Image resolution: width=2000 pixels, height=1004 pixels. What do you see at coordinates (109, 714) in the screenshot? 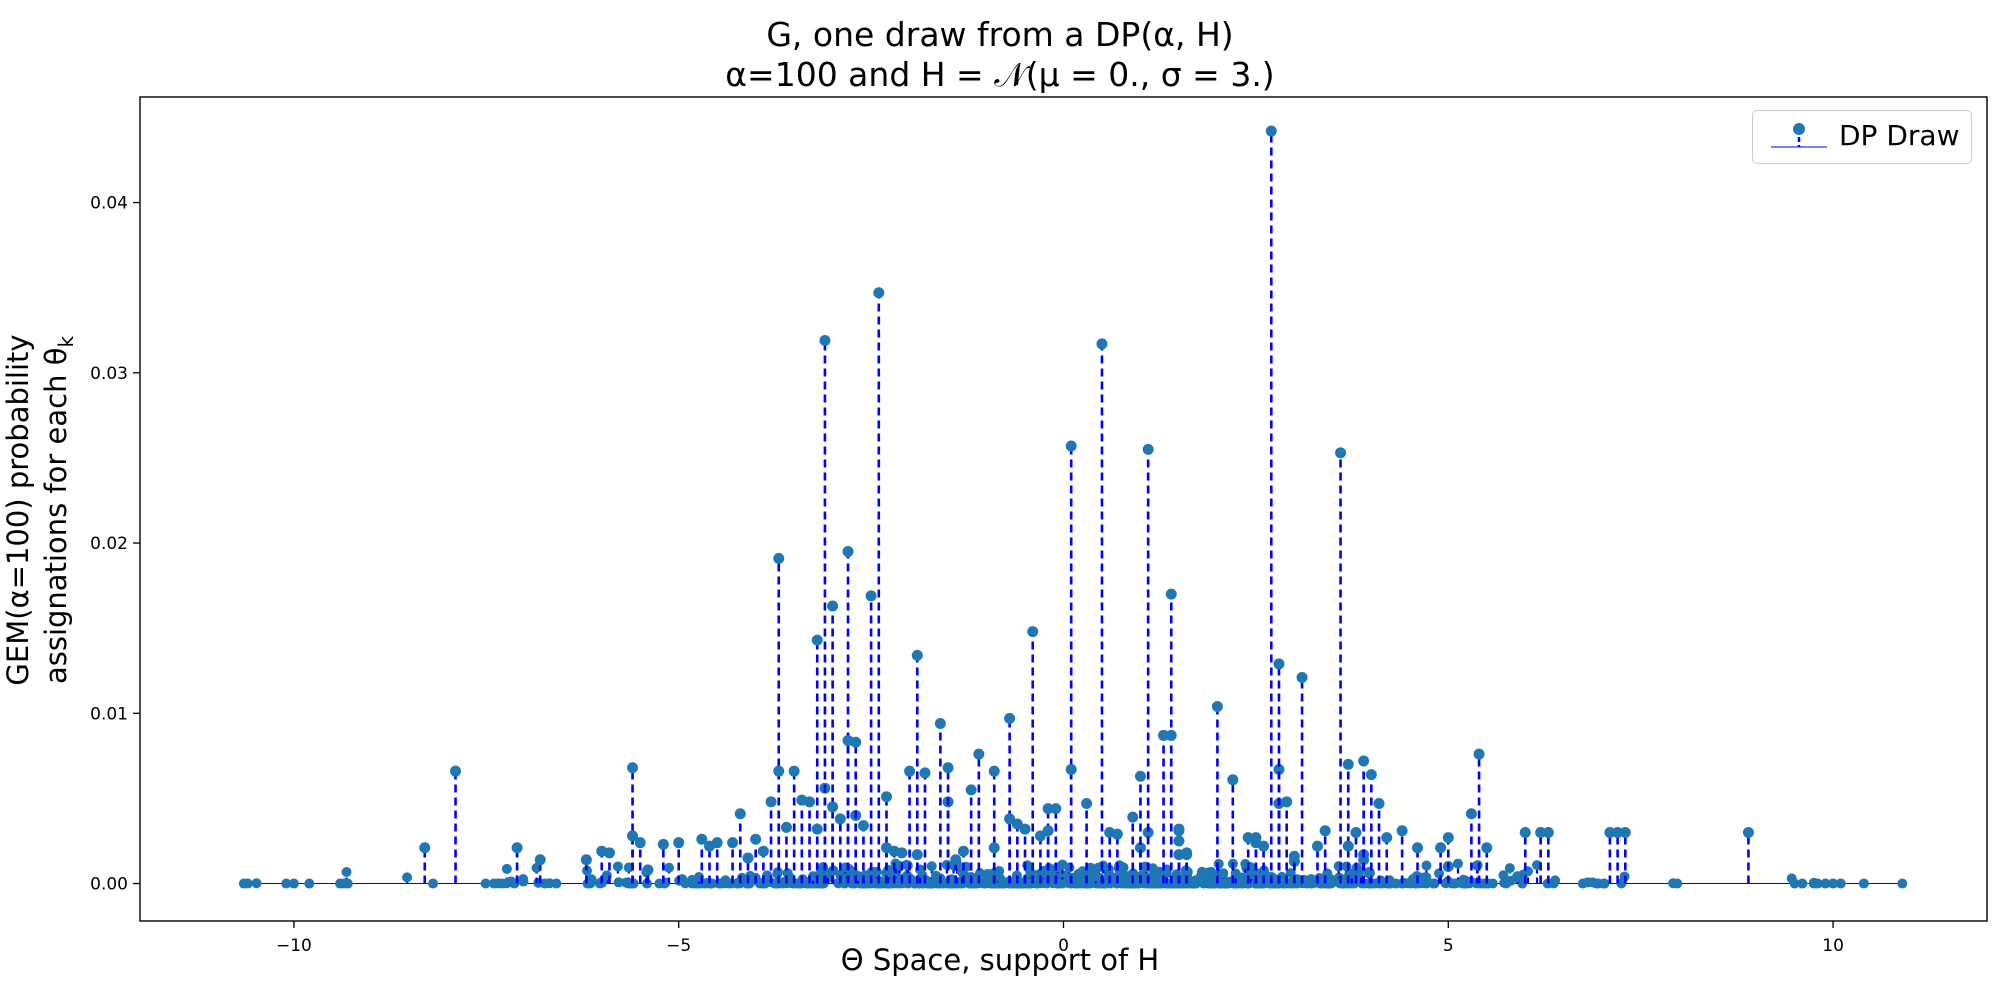
I see `y-tick-label: 0.01` at bounding box center [109, 714].